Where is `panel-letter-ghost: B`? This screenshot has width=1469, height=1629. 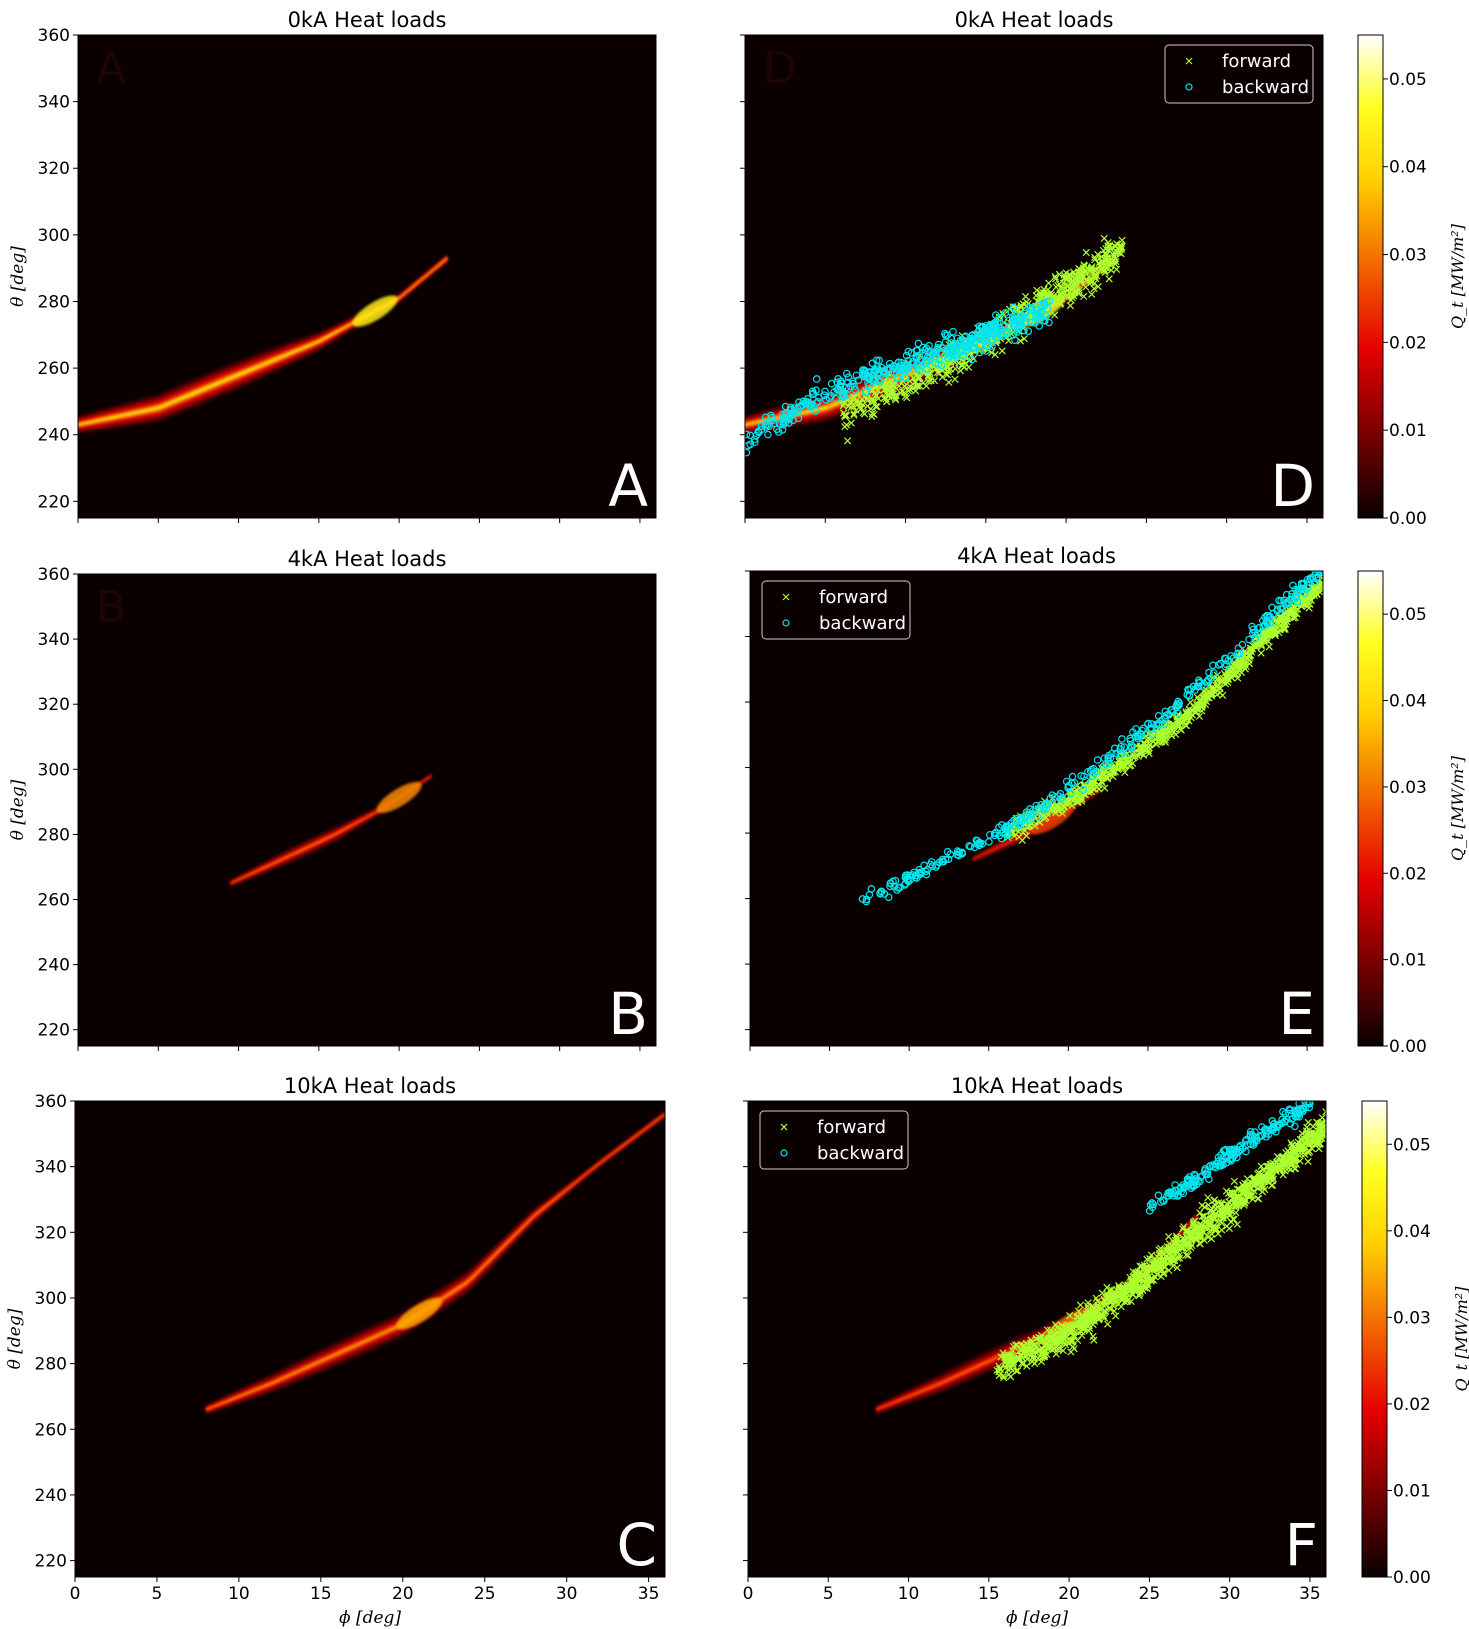
panel-letter-ghost: B is located at coordinates (111, 607).